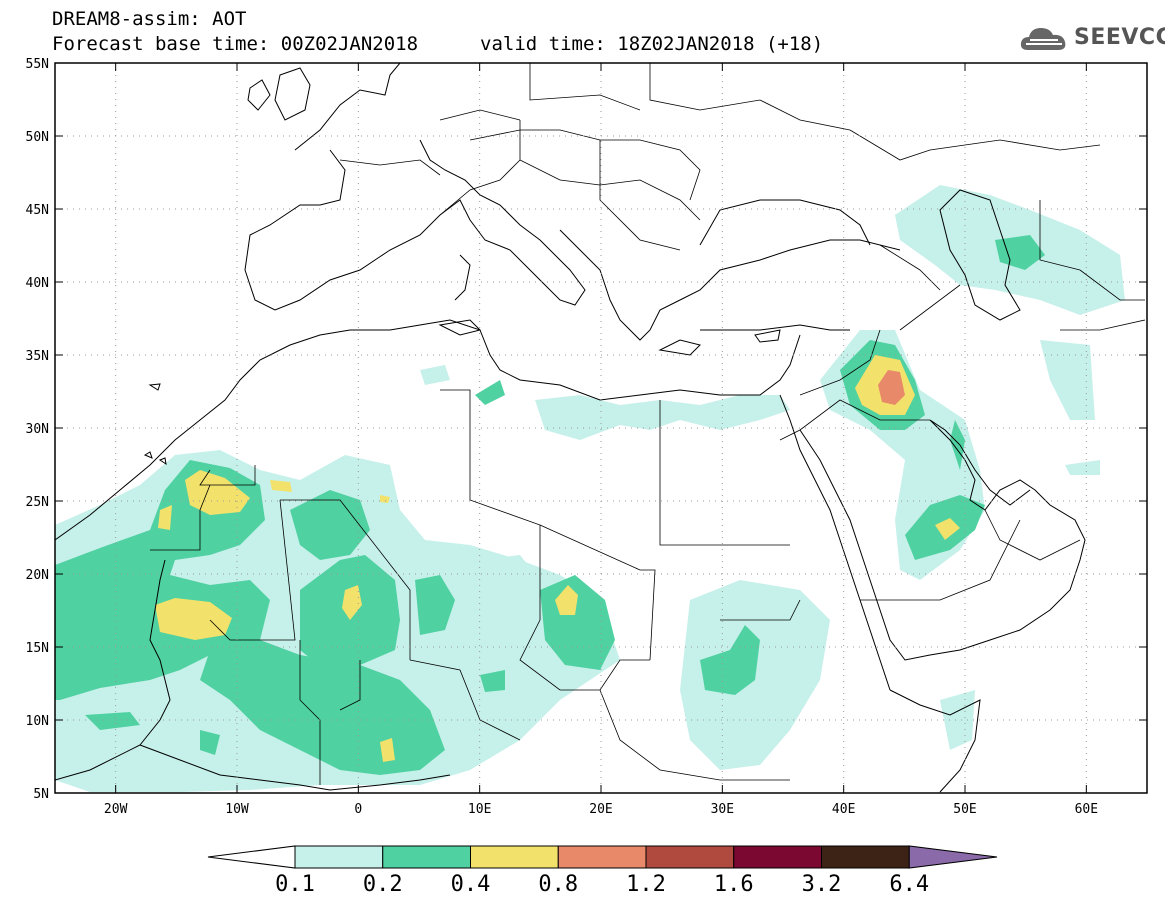 This screenshot has width=1165, height=905. I want to click on lon-tick-label: 60E, so click(1086, 809).